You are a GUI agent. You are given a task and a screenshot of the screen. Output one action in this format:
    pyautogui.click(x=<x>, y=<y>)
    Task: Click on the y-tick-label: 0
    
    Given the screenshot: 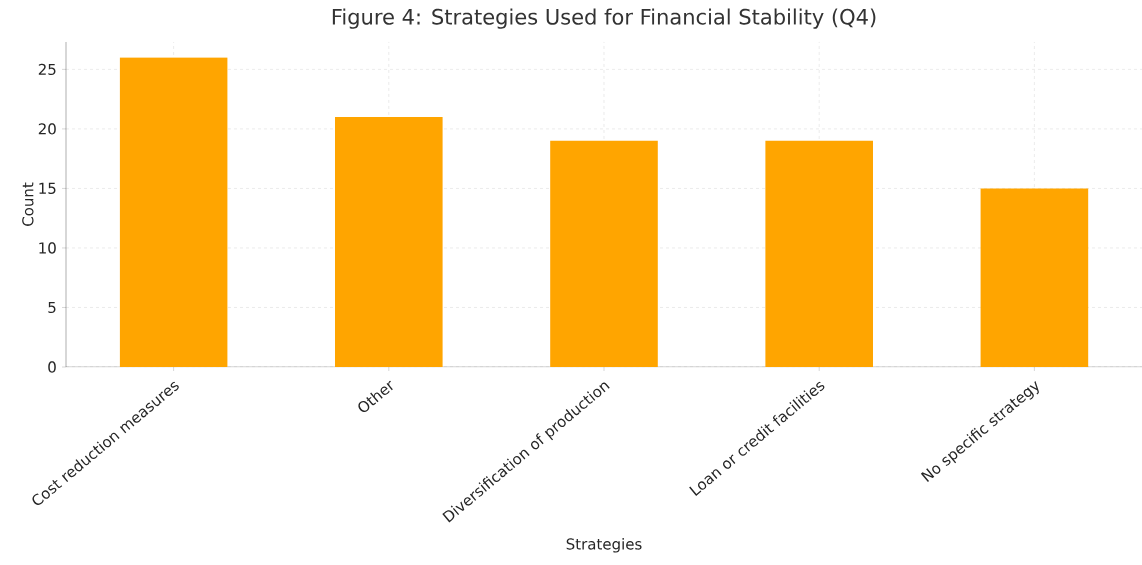 What is the action you would take?
    pyautogui.click(x=52, y=367)
    